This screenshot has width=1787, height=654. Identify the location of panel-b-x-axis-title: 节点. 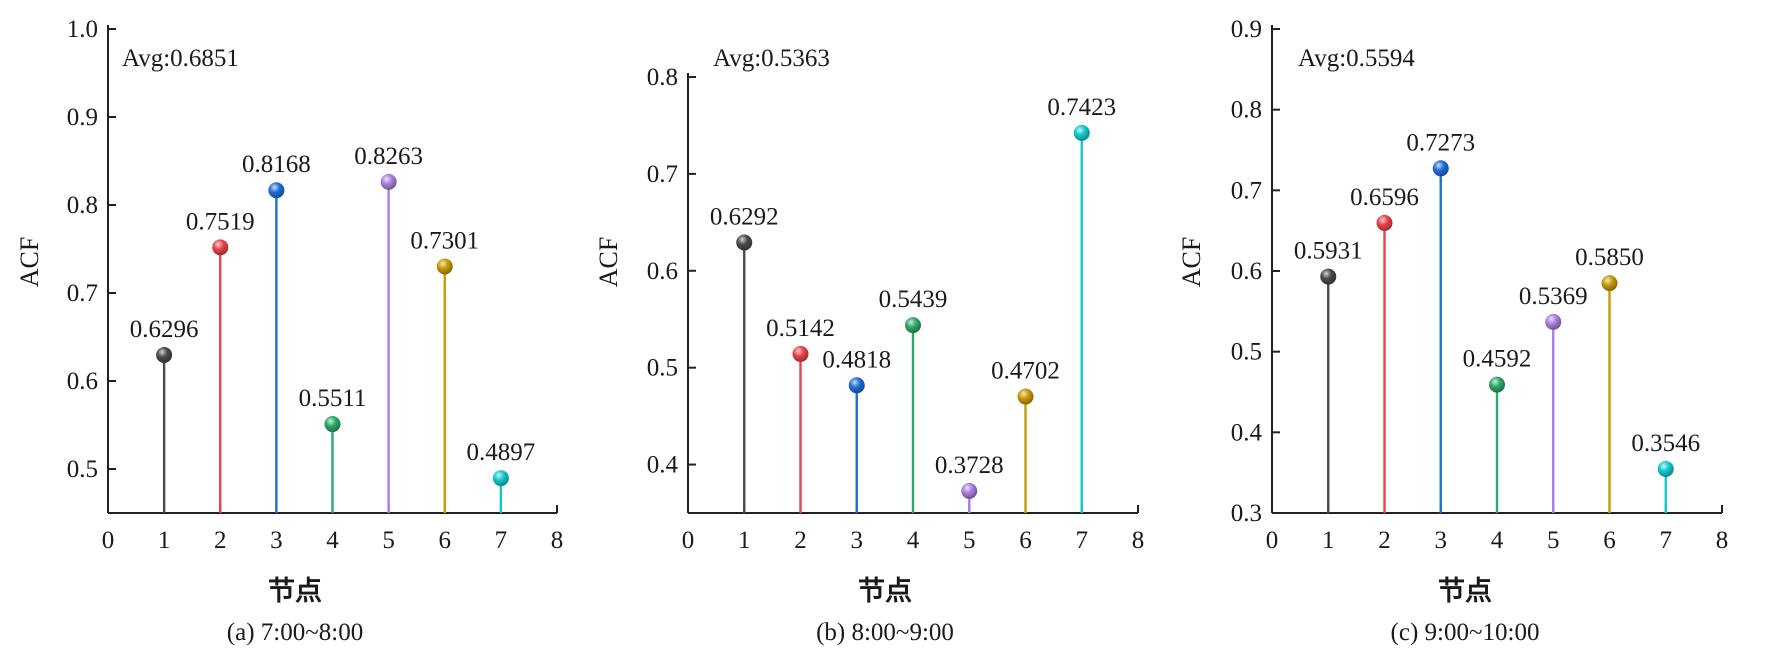
(885, 591).